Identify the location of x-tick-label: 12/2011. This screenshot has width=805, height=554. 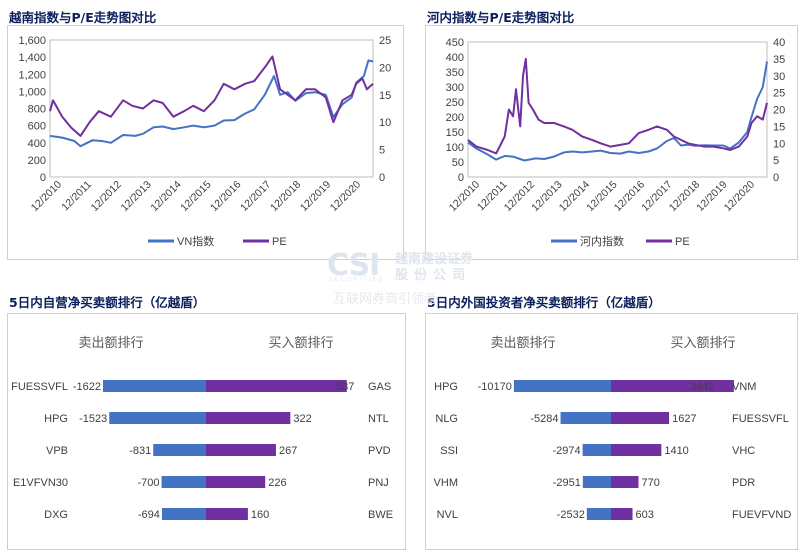
(76, 196).